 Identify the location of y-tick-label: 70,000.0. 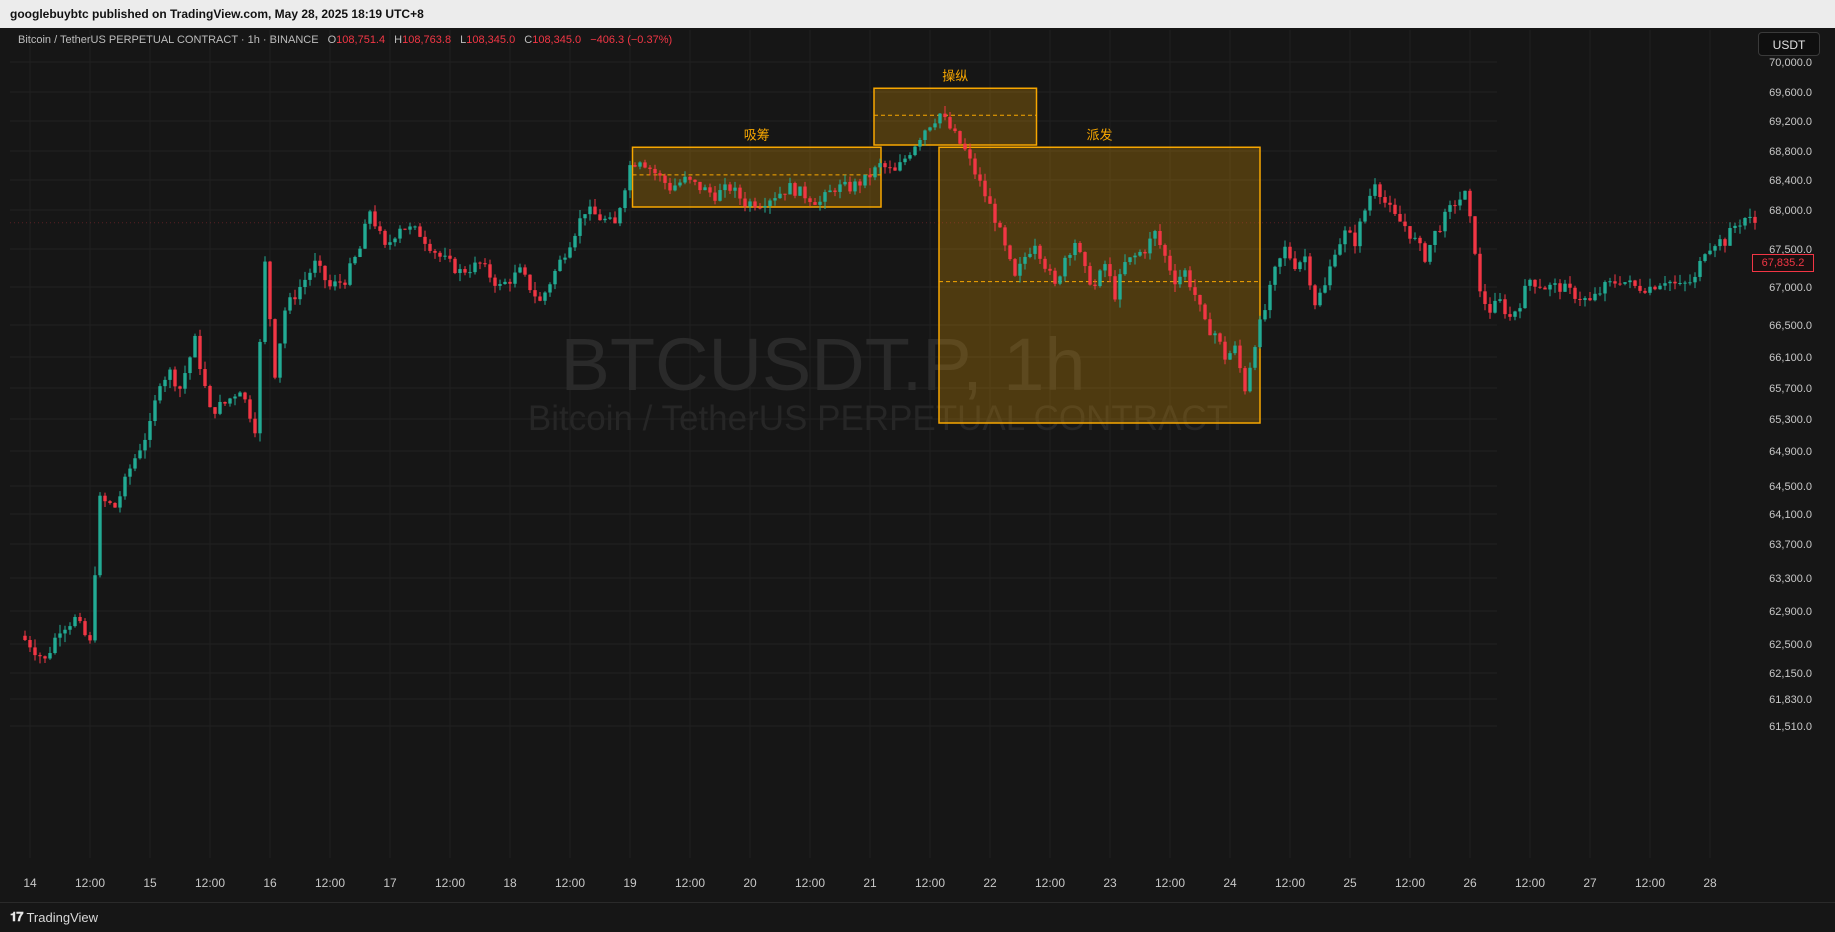
(1790, 63).